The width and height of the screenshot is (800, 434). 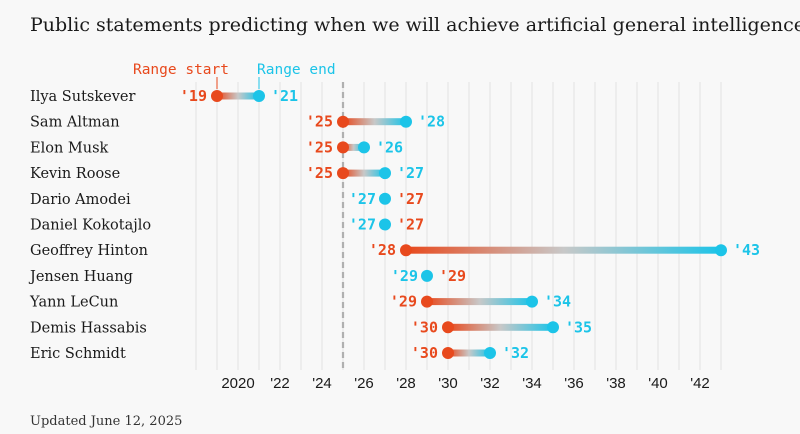 I want to click on person-name: Daniel Kokotajlo, so click(x=90, y=226).